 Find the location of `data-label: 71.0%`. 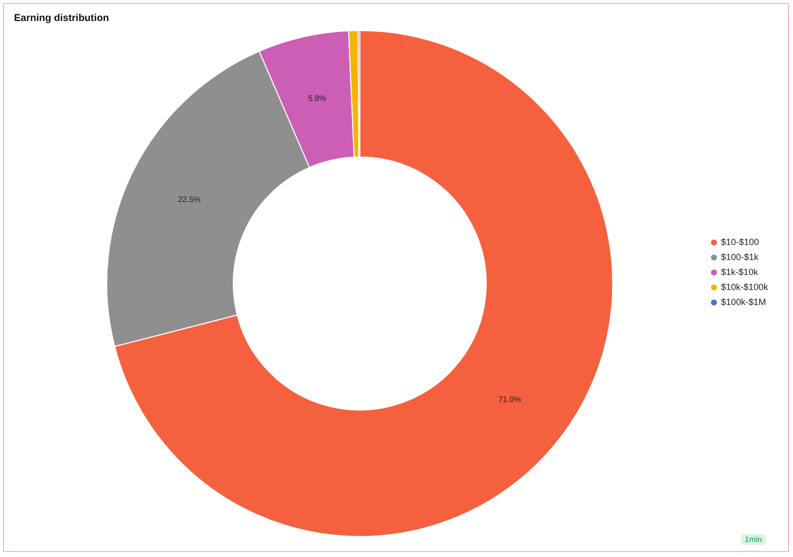

data-label: 71.0% is located at coordinates (510, 399).